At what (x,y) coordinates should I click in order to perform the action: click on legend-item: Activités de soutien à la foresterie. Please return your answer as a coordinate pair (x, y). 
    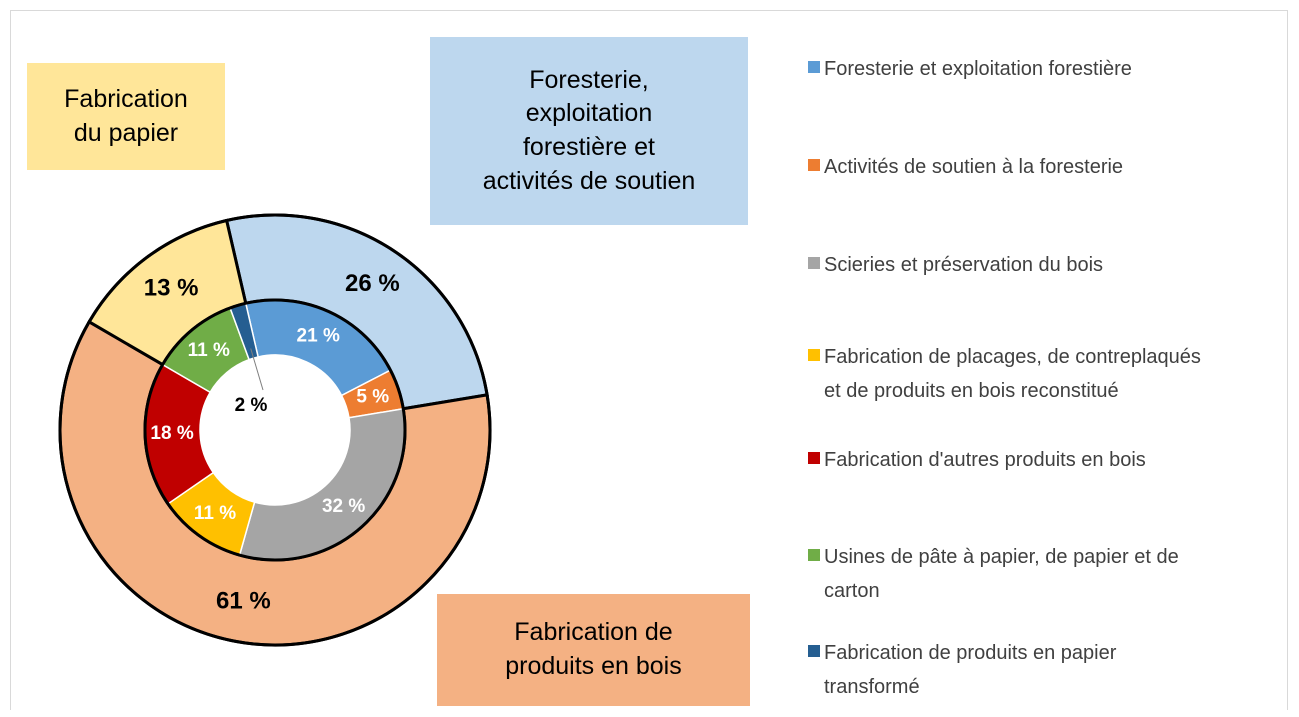
    Looking at the image, I should click on (965, 167).